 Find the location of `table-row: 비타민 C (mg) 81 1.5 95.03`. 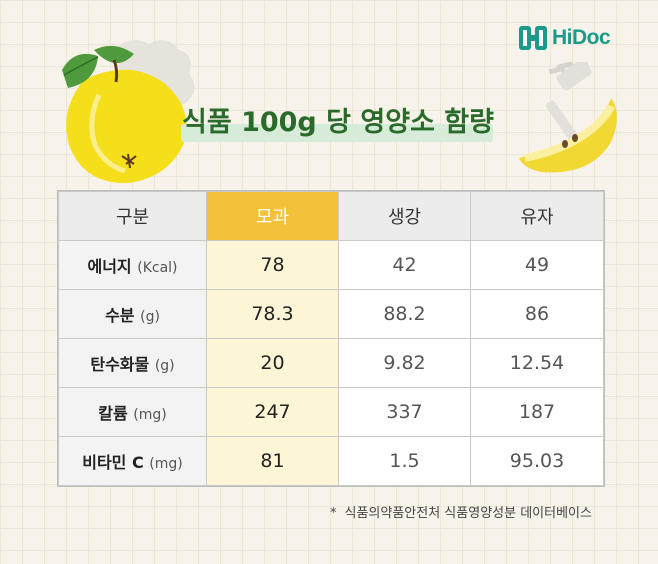

table-row: 비타민 C (mg) 81 1.5 95.03 is located at coordinates (331, 461).